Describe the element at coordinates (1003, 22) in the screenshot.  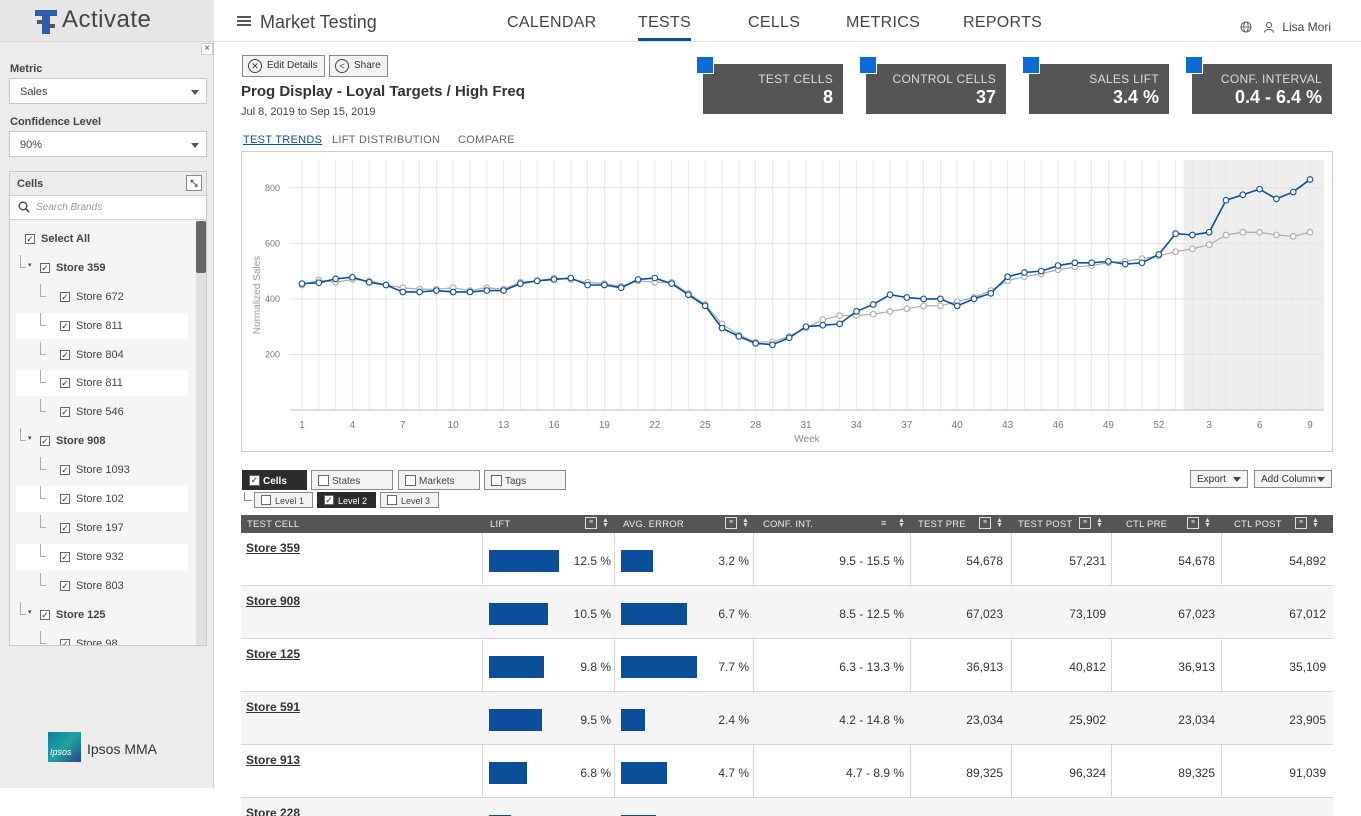
I see `nav-reports: REPORTS` at that location.